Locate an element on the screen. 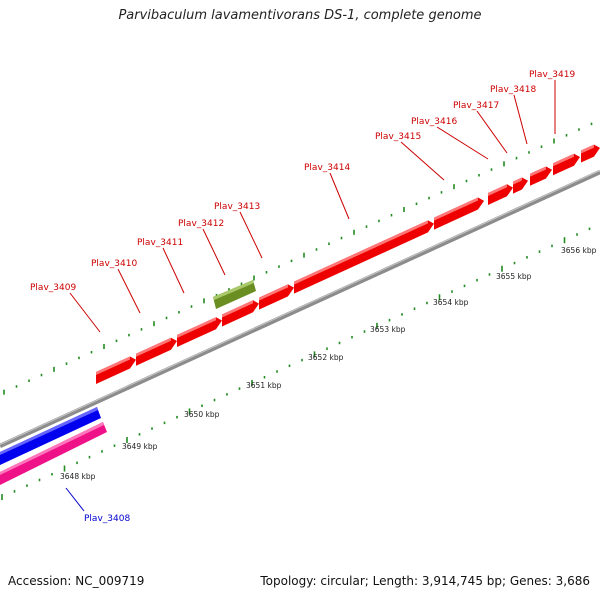  gene-label: Plav_3419 is located at coordinates (552, 75).